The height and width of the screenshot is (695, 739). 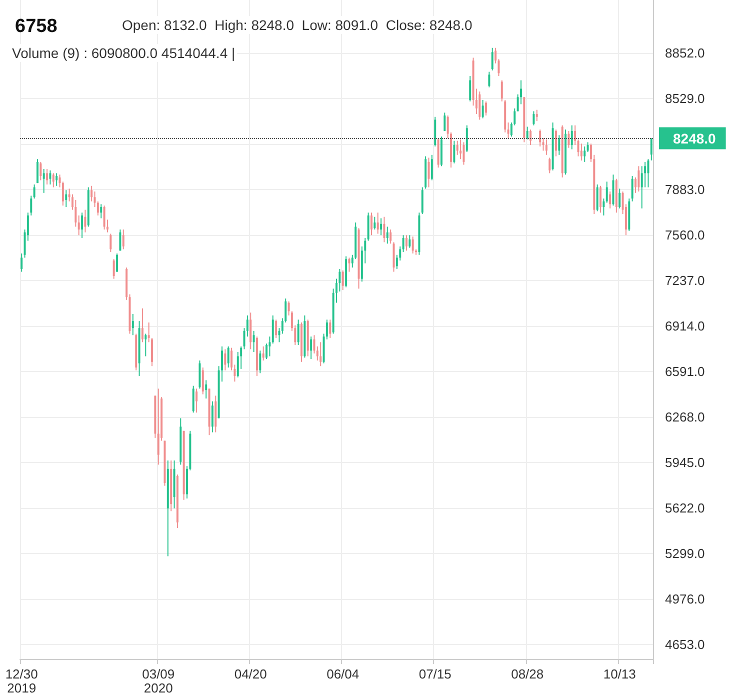 What do you see at coordinates (685, 644) in the screenshot?
I see `y-tick-label: 4653.0` at bounding box center [685, 644].